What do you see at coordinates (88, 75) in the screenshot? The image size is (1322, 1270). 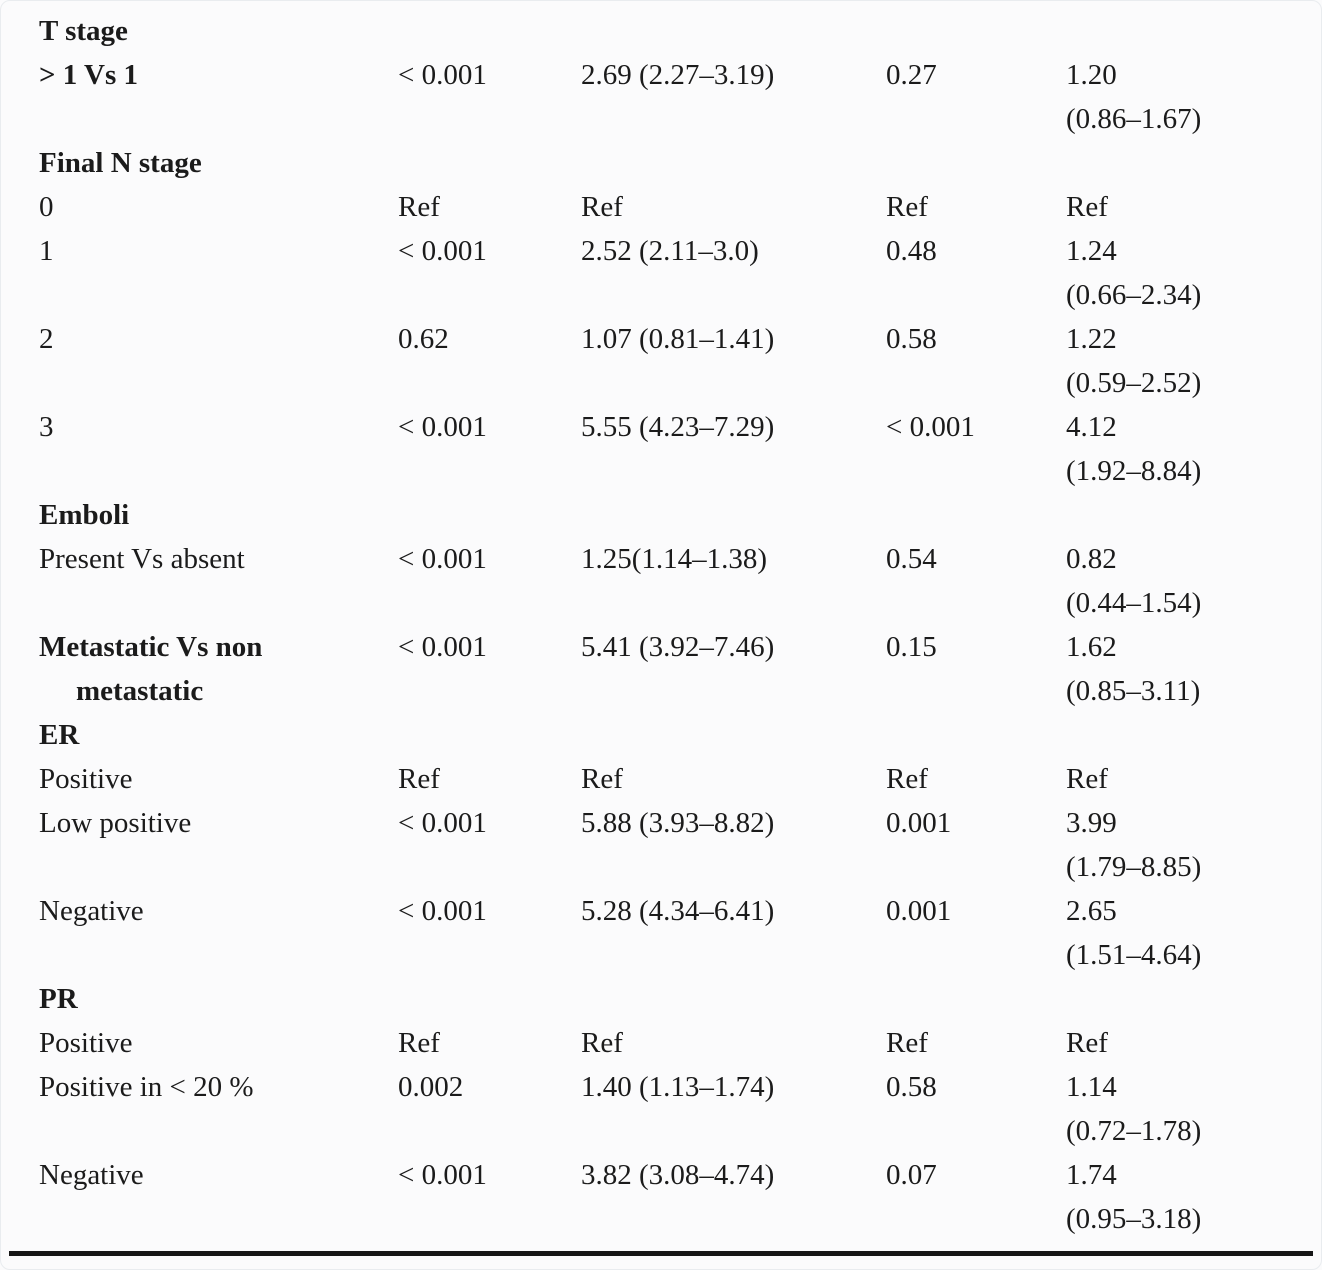 I see `row-label: > 1 Vs 1` at bounding box center [88, 75].